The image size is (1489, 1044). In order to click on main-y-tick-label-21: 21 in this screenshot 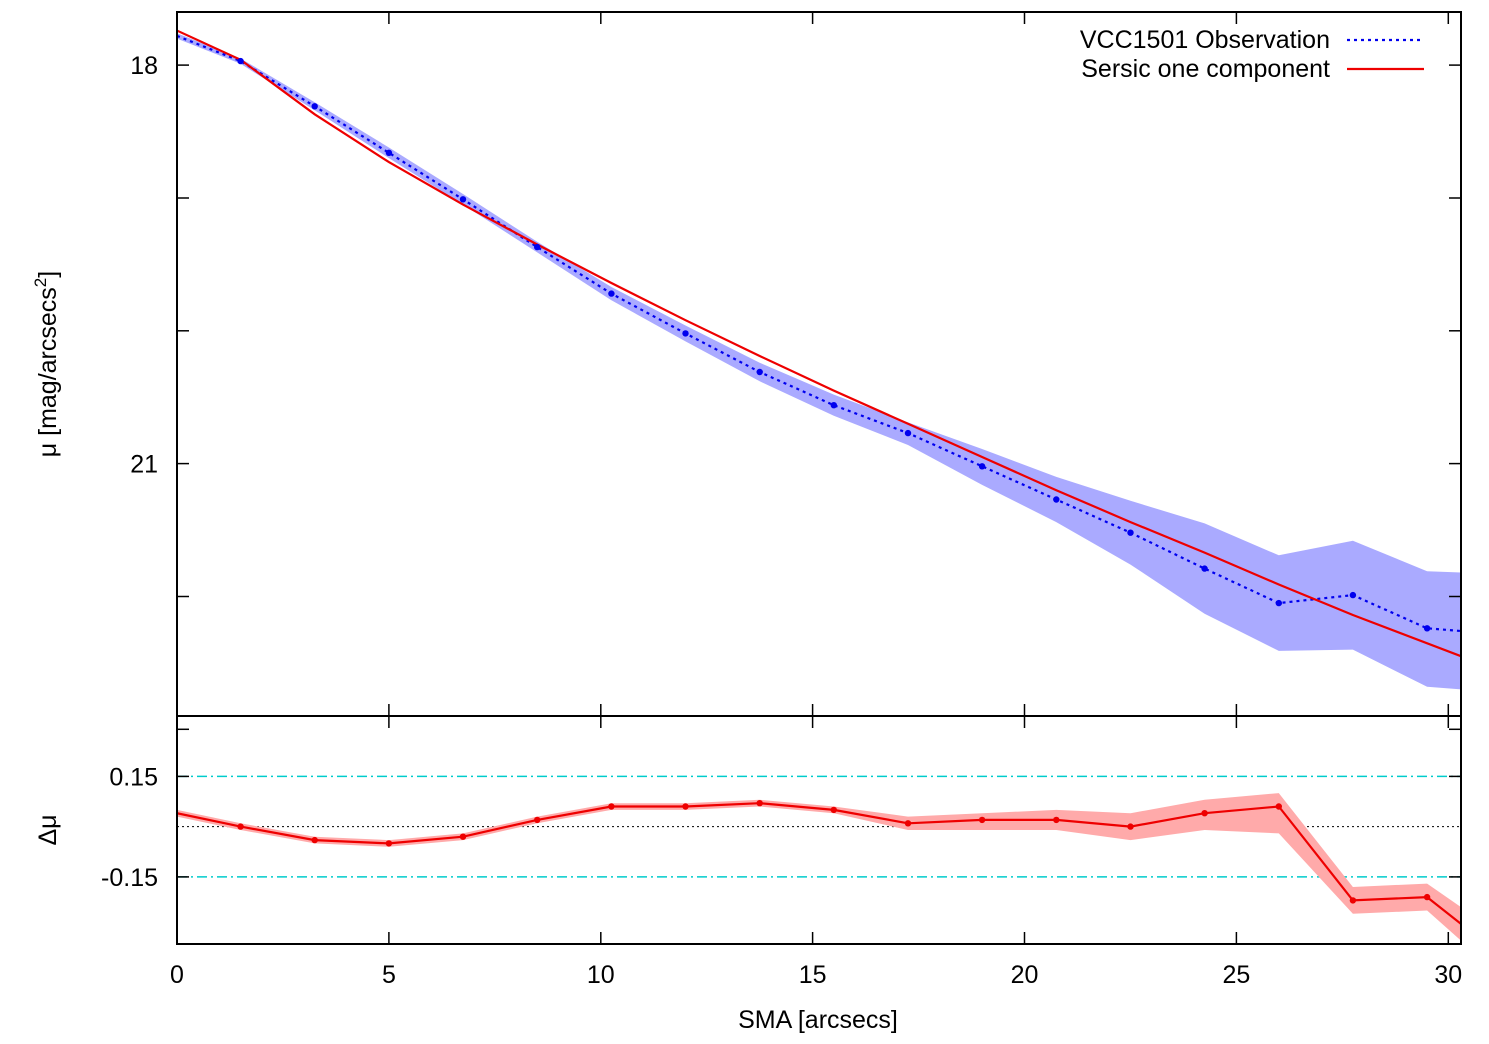, I will do `click(144, 465)`.